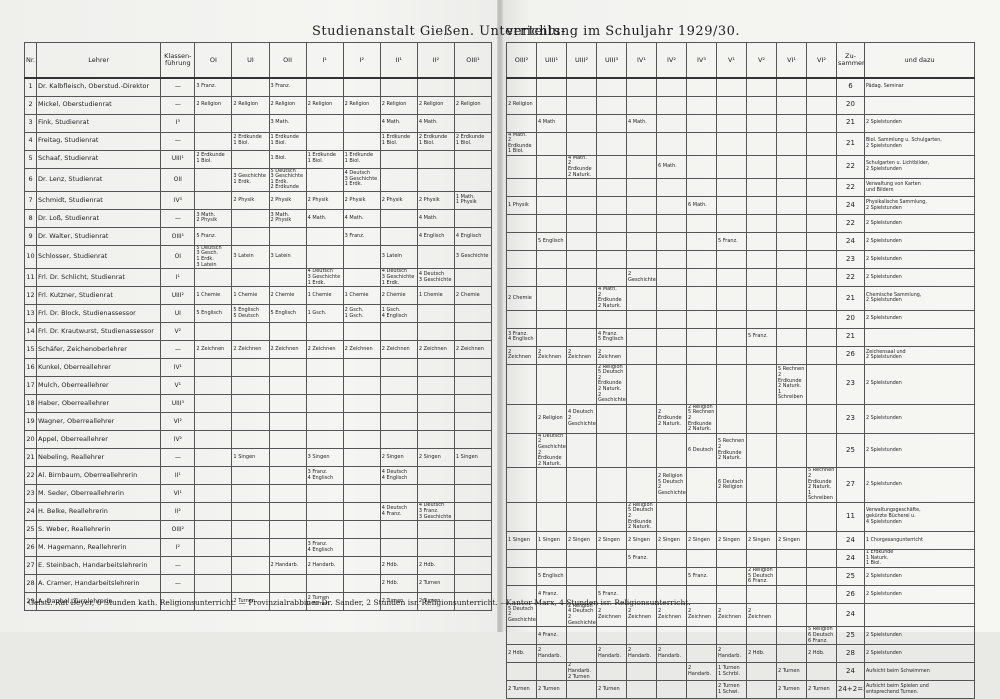  Describe the element at coordinates (473, 141) in the screenshot. I see `lesson-cell: 2 Erdkunde 1 Biol.` at that location.